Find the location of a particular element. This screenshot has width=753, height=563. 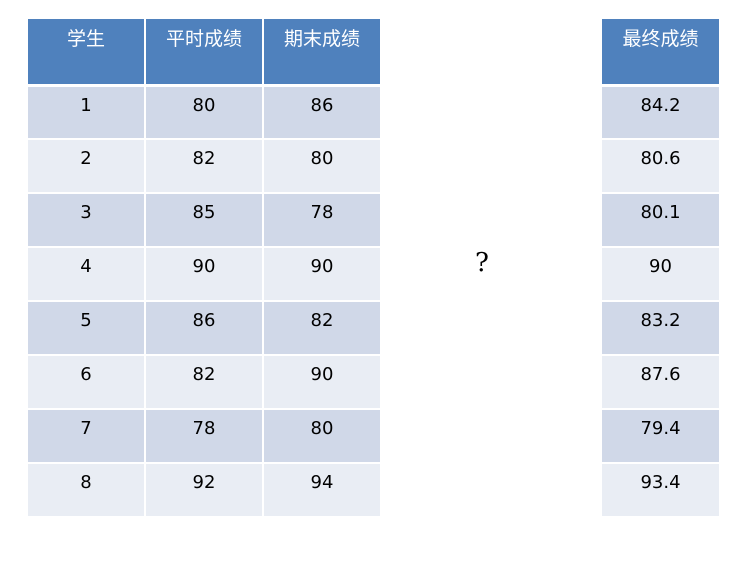

overall-score-cell: 93.4 is located at coordinates (660, 490).